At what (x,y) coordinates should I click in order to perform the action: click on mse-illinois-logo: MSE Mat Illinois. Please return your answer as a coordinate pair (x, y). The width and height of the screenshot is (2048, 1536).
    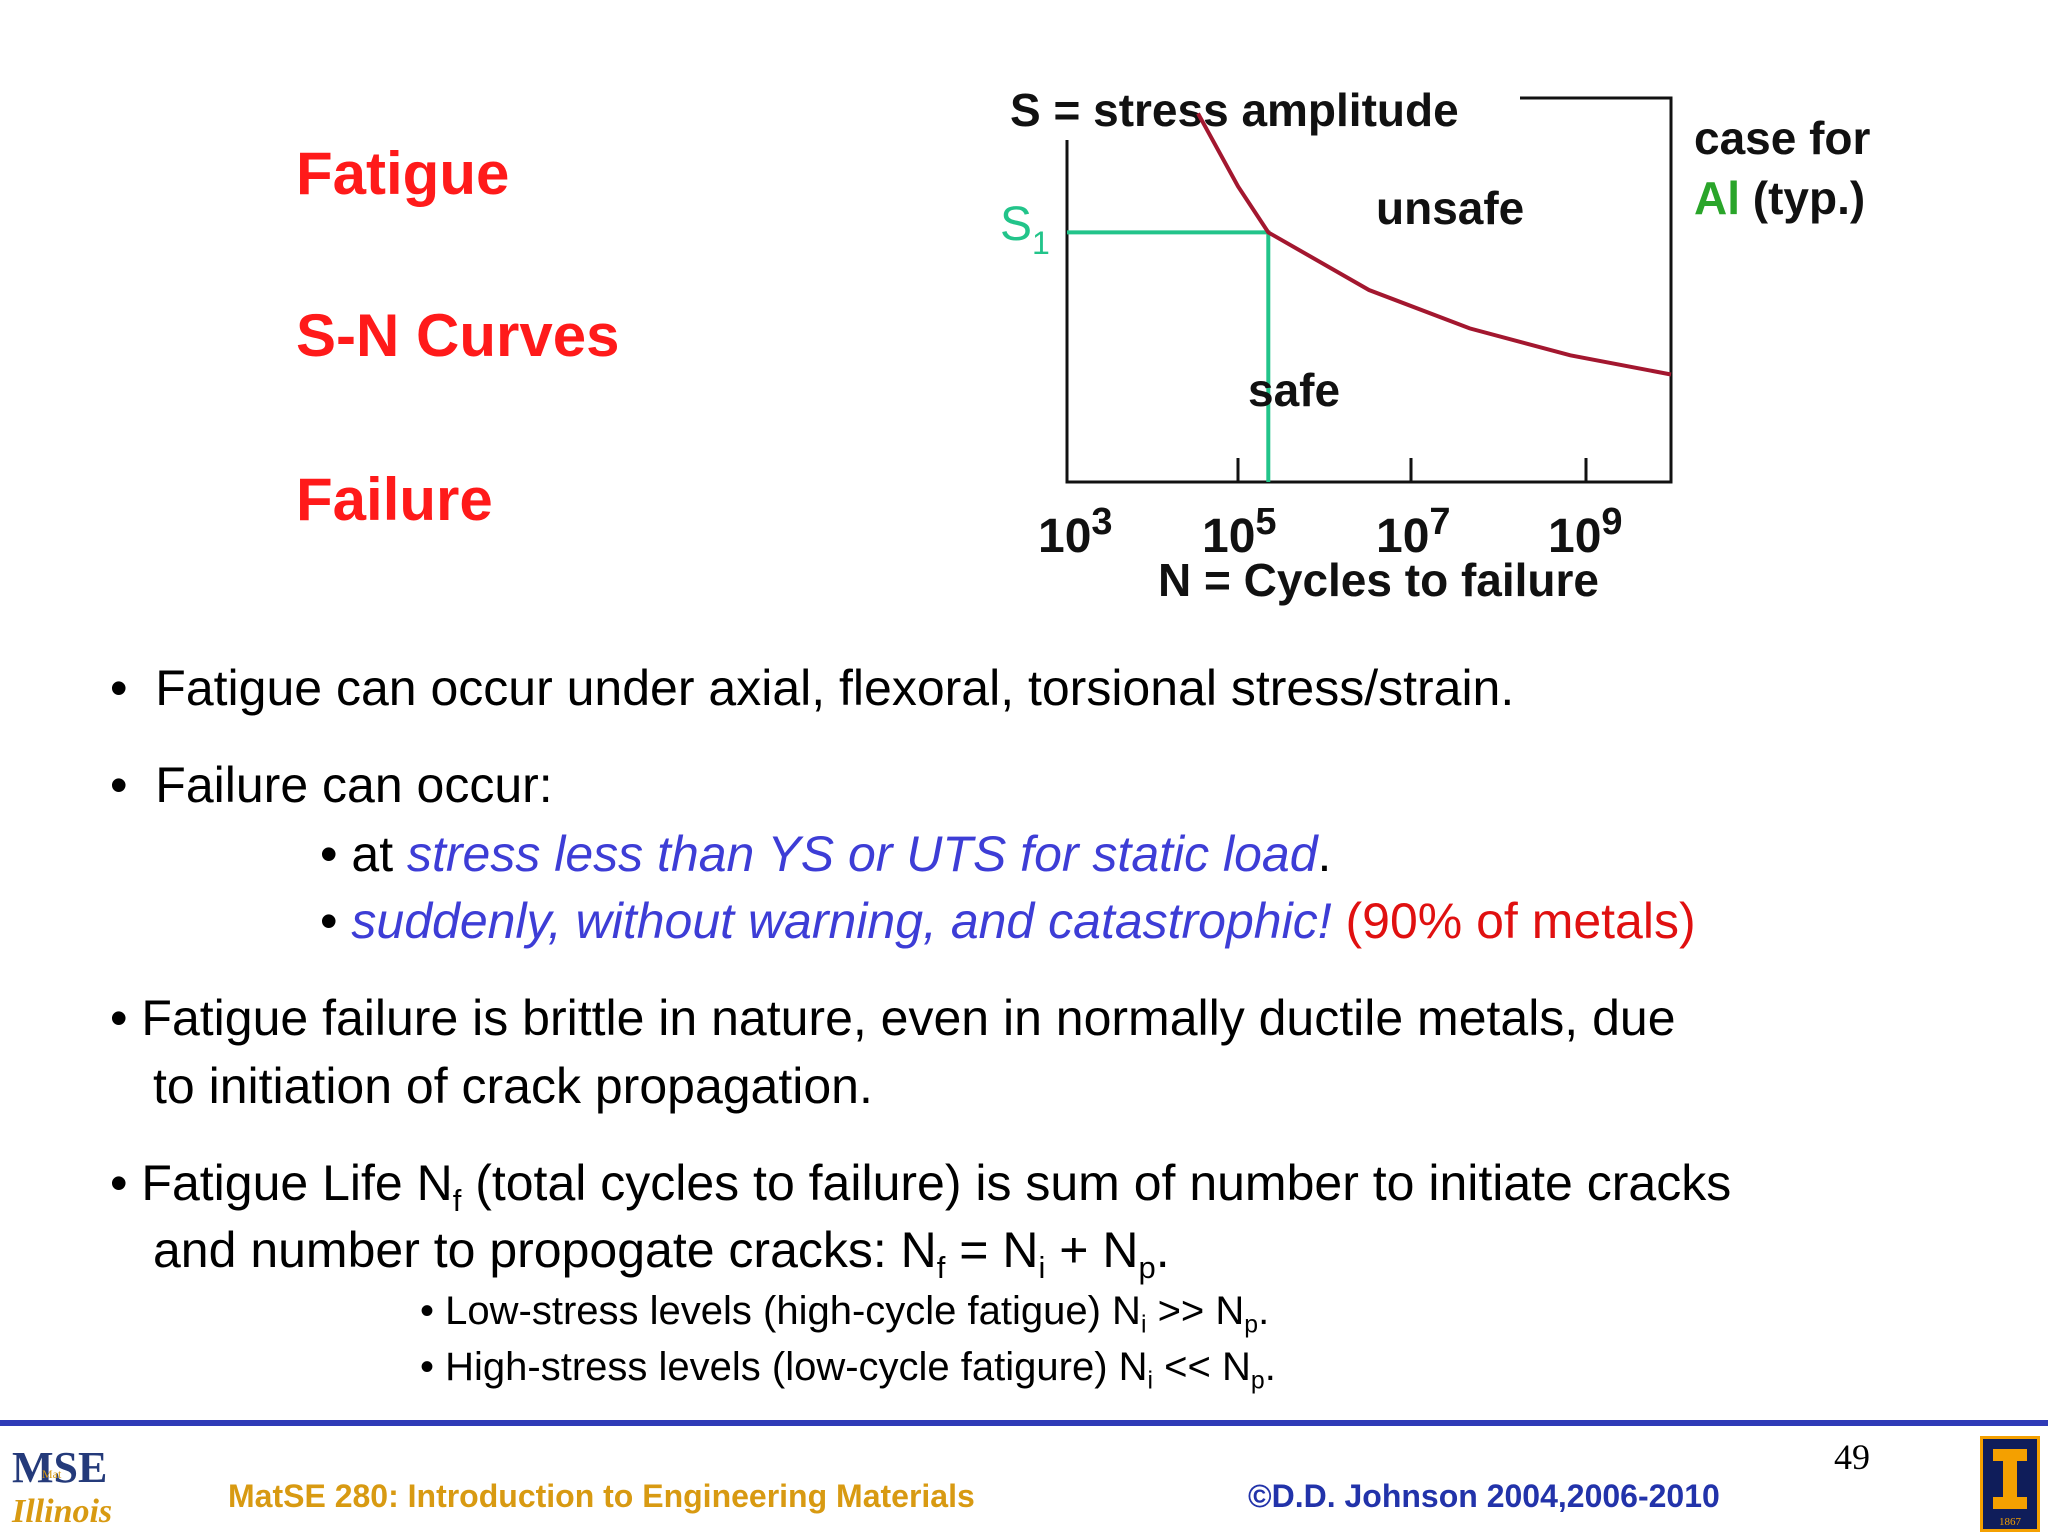
    Looking at the image, I should click on (61, 1486).